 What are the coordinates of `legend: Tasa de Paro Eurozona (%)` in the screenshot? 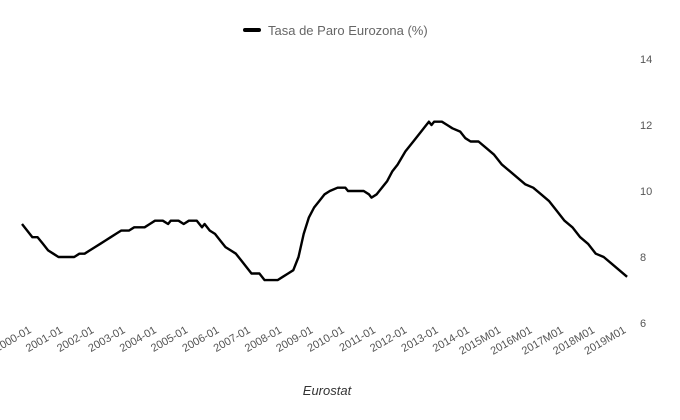 It's located at (335, 30).